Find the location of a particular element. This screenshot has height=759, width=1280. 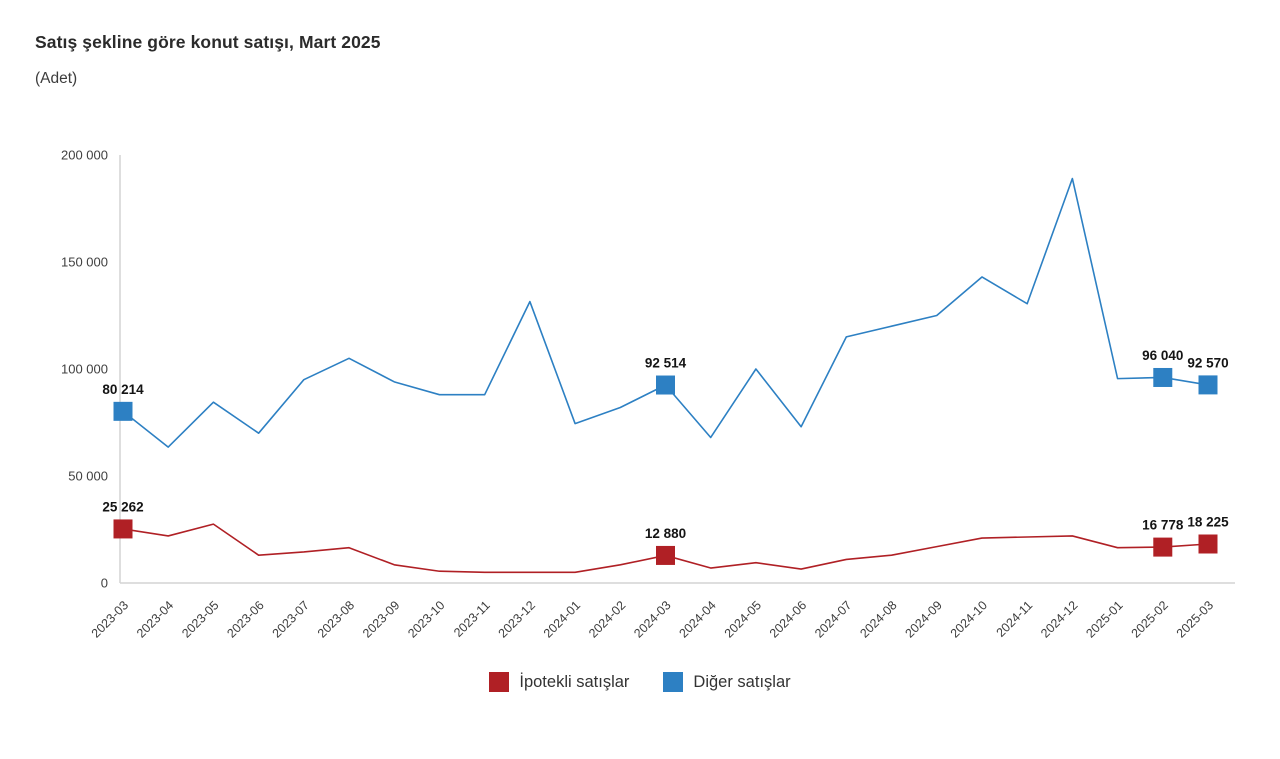

x-tick-label: 2025-03 is located at coordinates (1195, 619).